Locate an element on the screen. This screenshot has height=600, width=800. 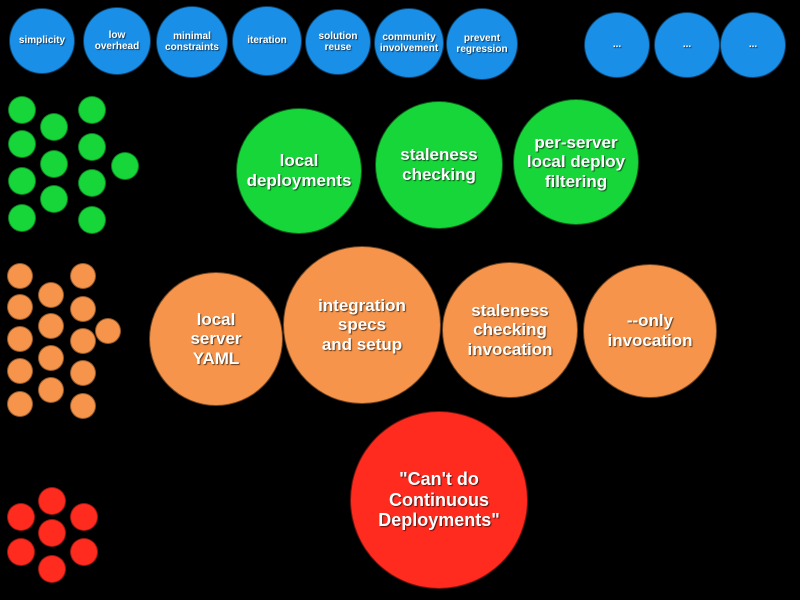
value-label: solution reuse is located at coordinates (338, 42).